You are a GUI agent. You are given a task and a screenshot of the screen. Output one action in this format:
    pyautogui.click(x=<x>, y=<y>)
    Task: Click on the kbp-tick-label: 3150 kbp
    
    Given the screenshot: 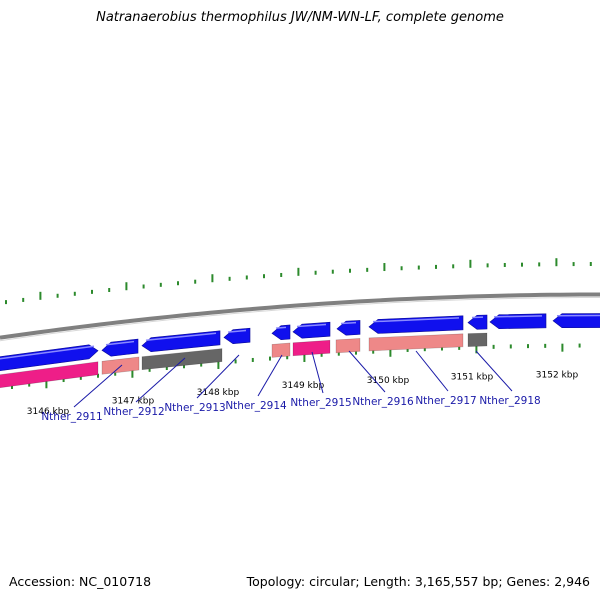 What is the action you would take?
    pyautogui.click(x=388, y=381)
    